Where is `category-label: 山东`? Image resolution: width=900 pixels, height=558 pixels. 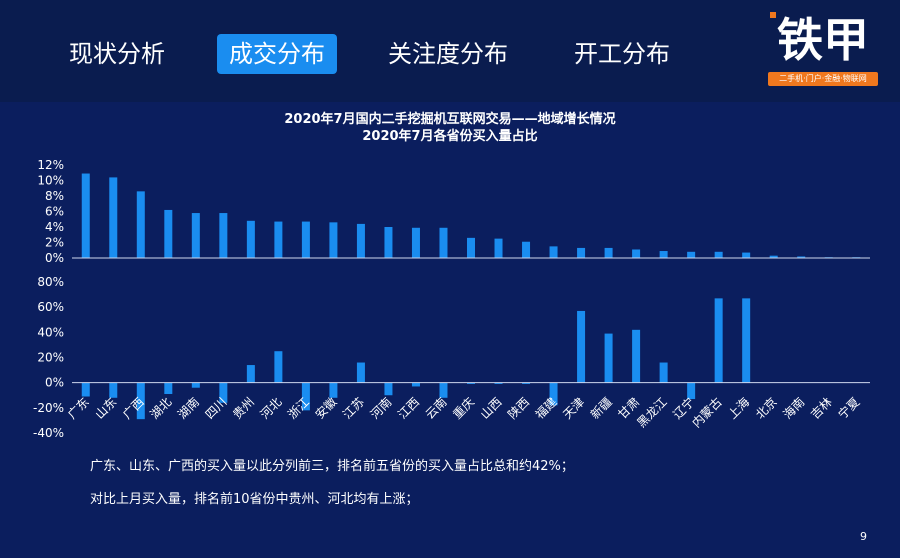 category-label: 山东 is located at coordinates (106, 408).